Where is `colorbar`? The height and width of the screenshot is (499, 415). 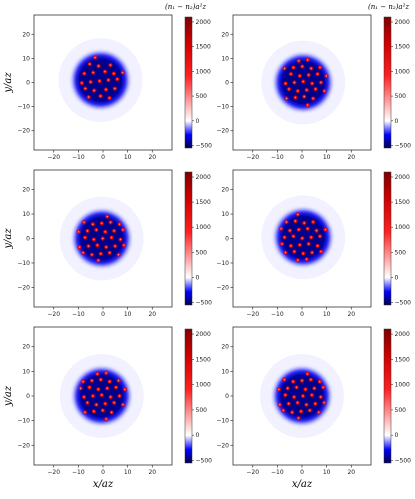 colorbar is located at coordinates (188, 396).